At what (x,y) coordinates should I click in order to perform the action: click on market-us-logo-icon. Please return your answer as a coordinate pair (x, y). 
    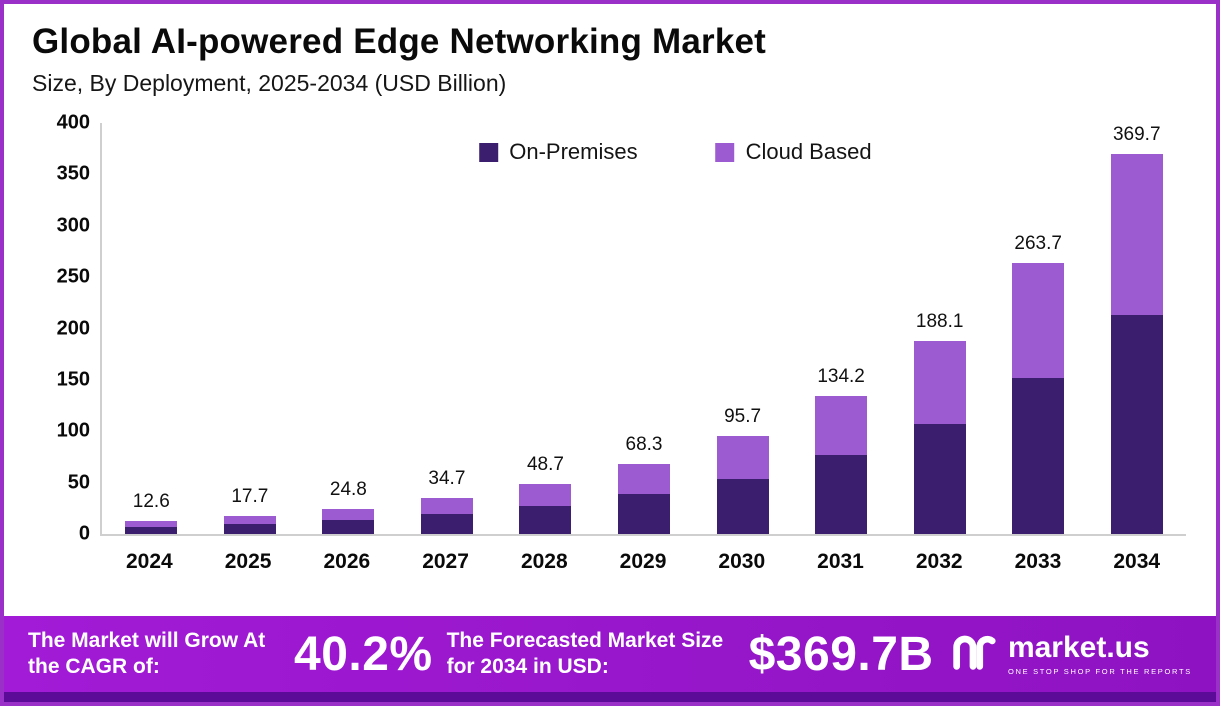
    Looking at the image, I should click on (973, 654).